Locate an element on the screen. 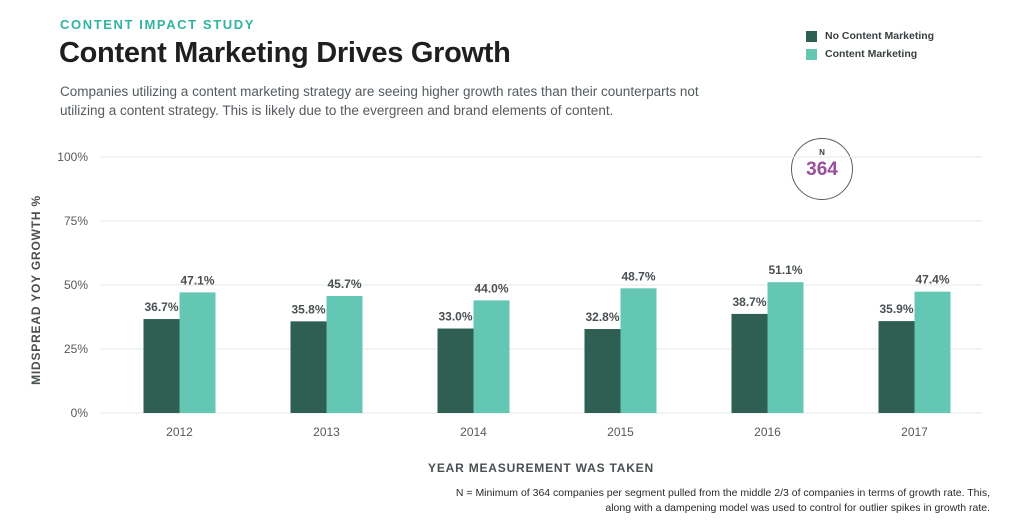 The image size is (1034, 524). x-tick-label-2015: 2015 is located at coordinates (620, 432).